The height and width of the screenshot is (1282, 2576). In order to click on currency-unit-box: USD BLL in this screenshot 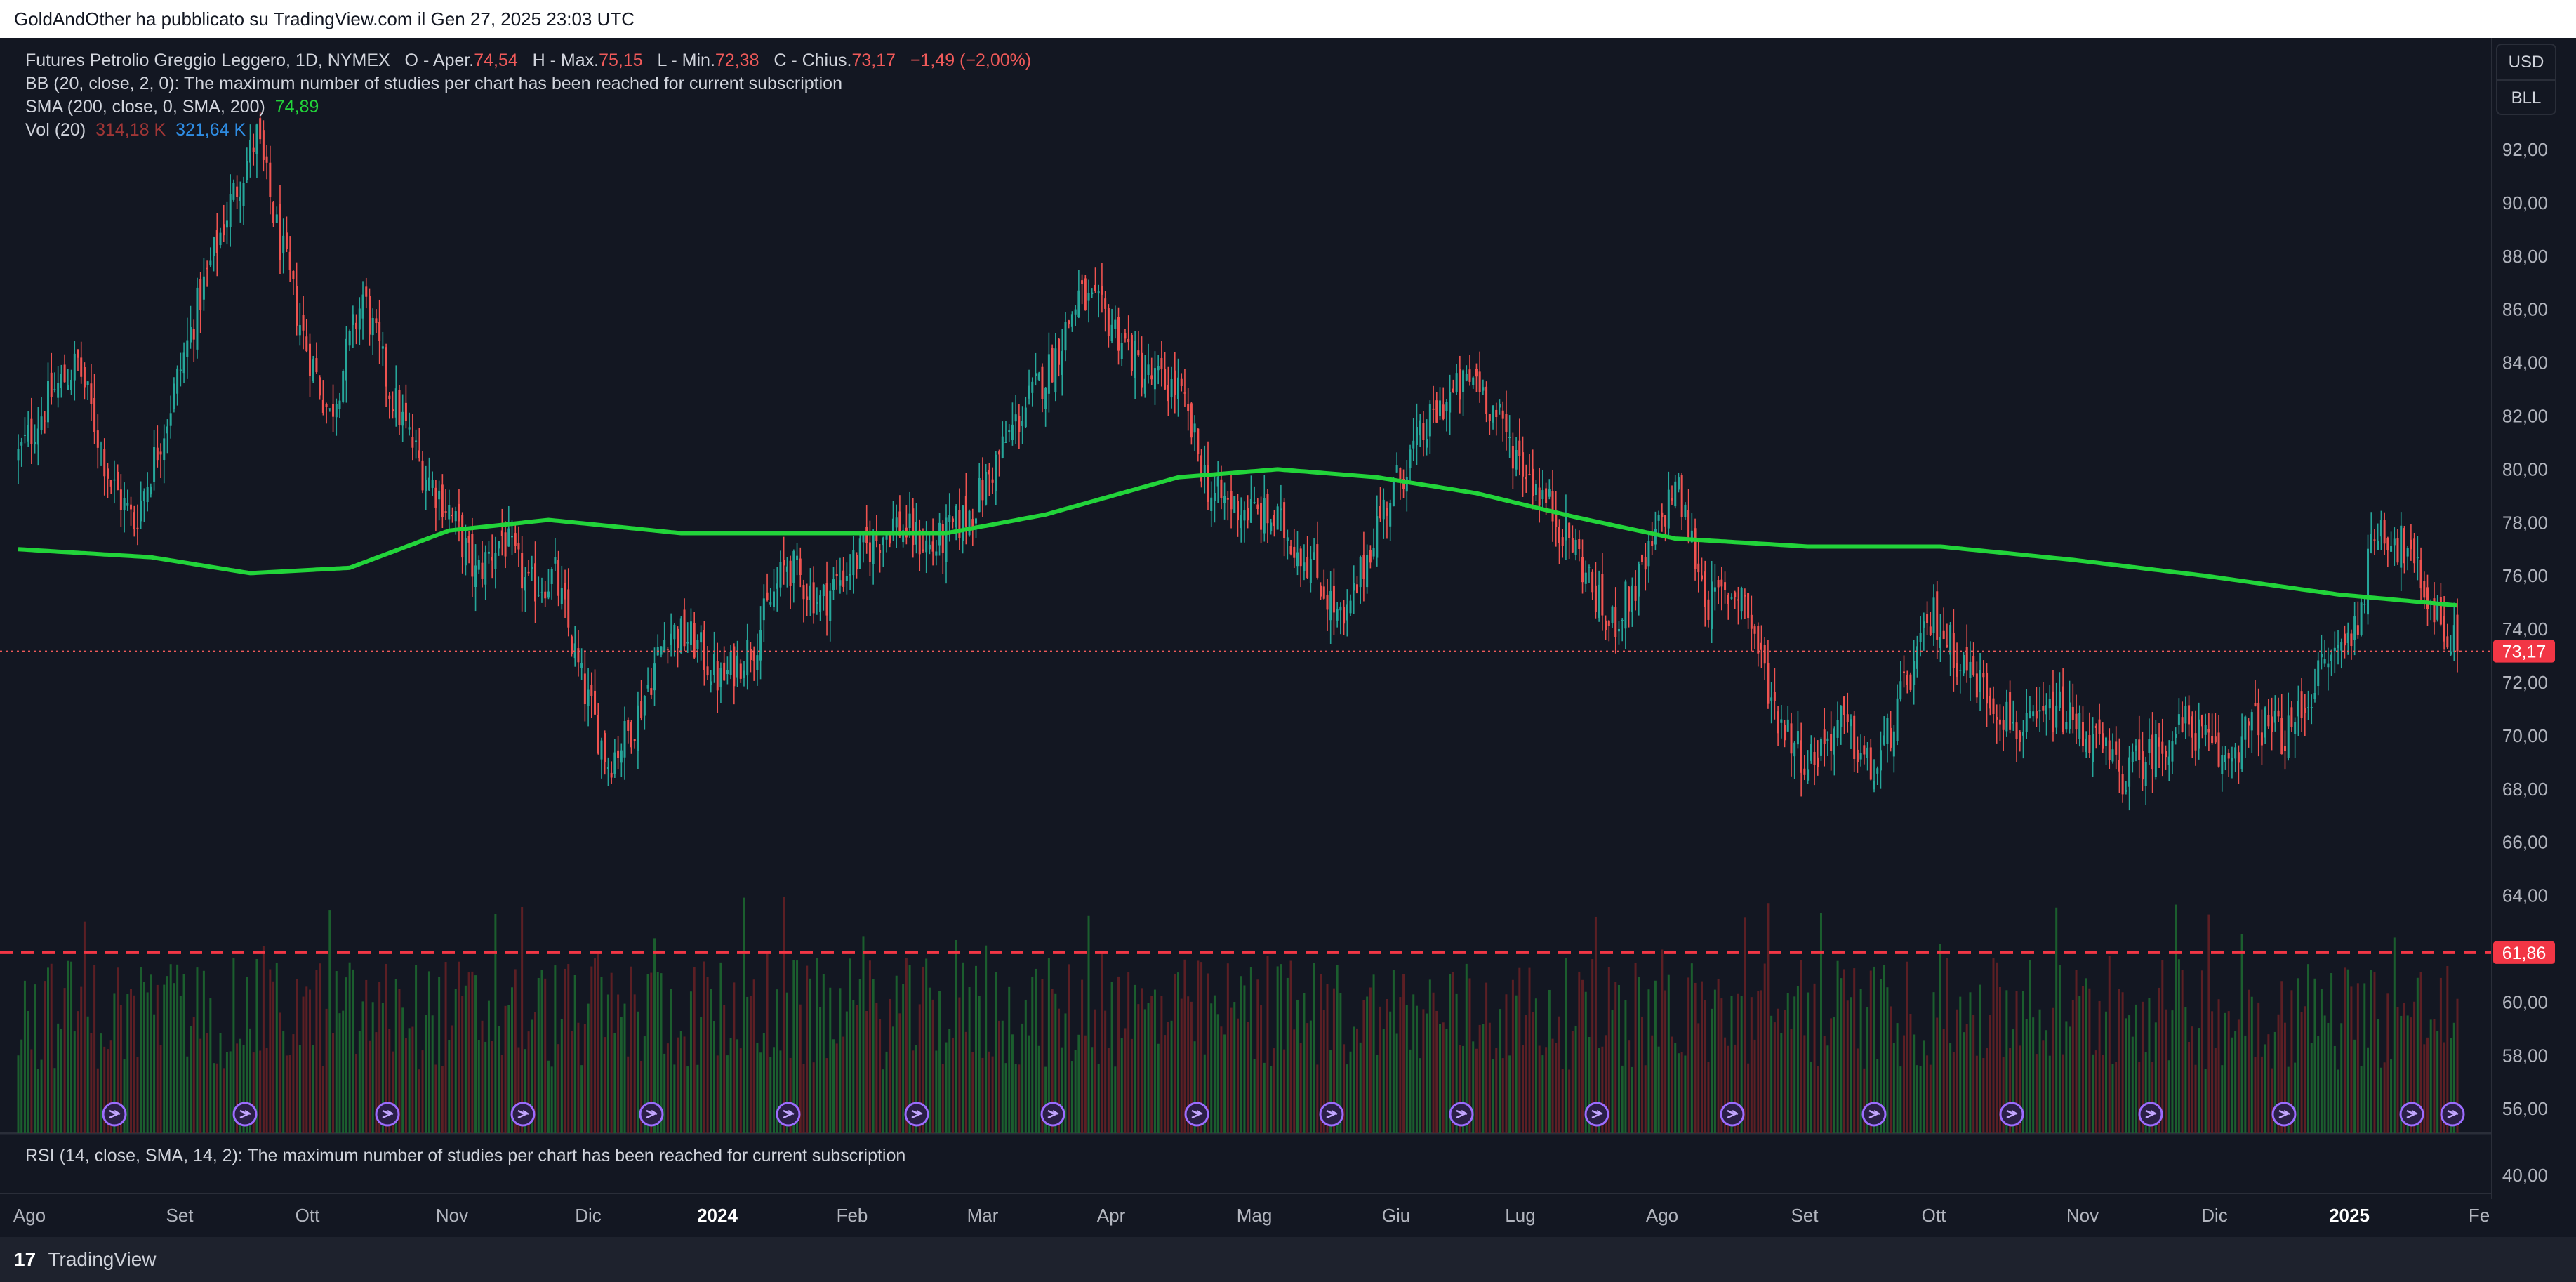, I will do `click(2526, 79)`.